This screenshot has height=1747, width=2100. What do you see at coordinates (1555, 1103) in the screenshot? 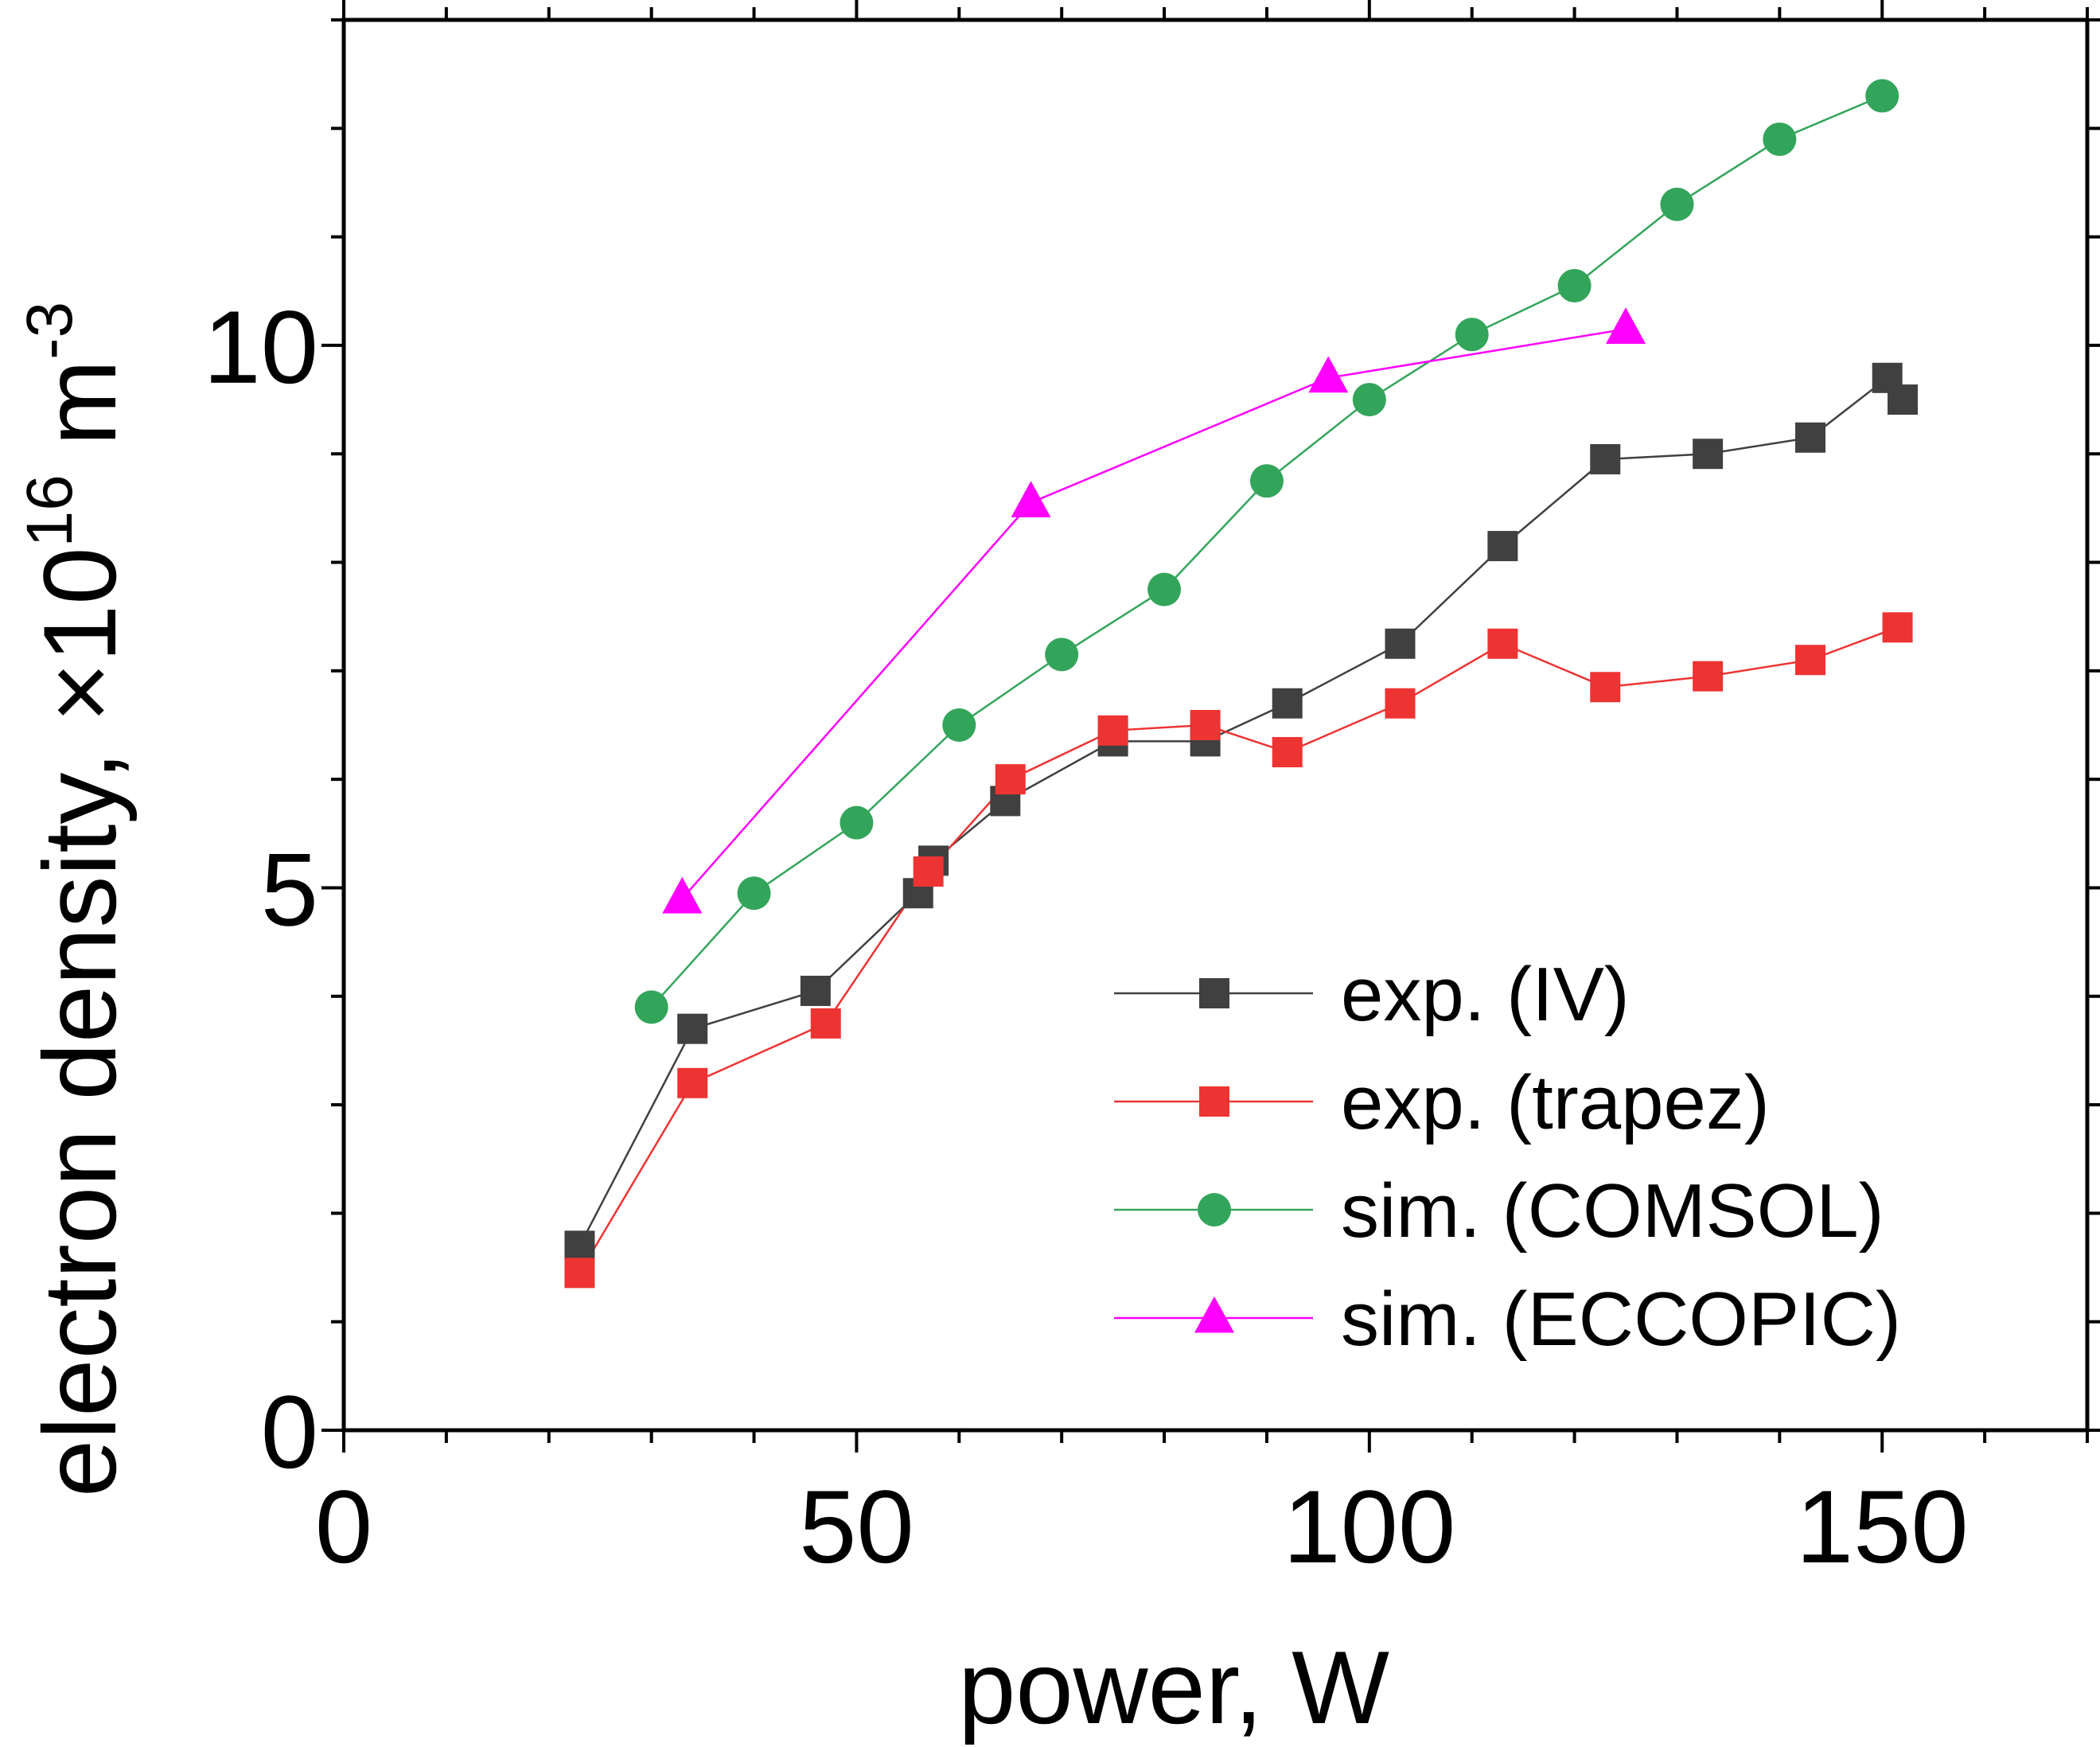
I see `legend-label-1: exp. (trapez)` at bounding box center [1555, 1103].